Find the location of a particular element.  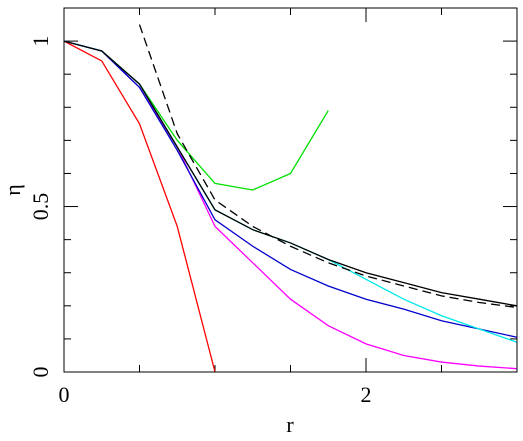

y-tick-label: 0 is located at coordinates (40, 372).